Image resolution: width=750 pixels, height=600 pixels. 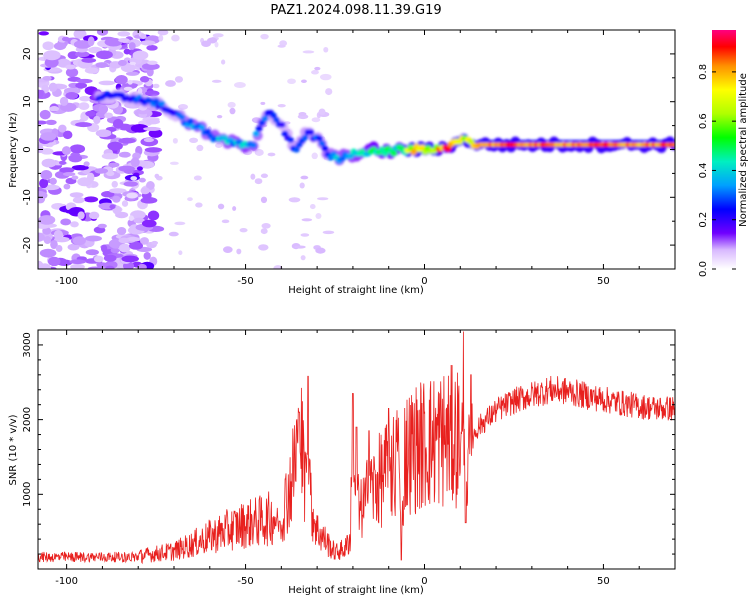 I want to click on y-tick-label: -20, so click(x=27, y=245).